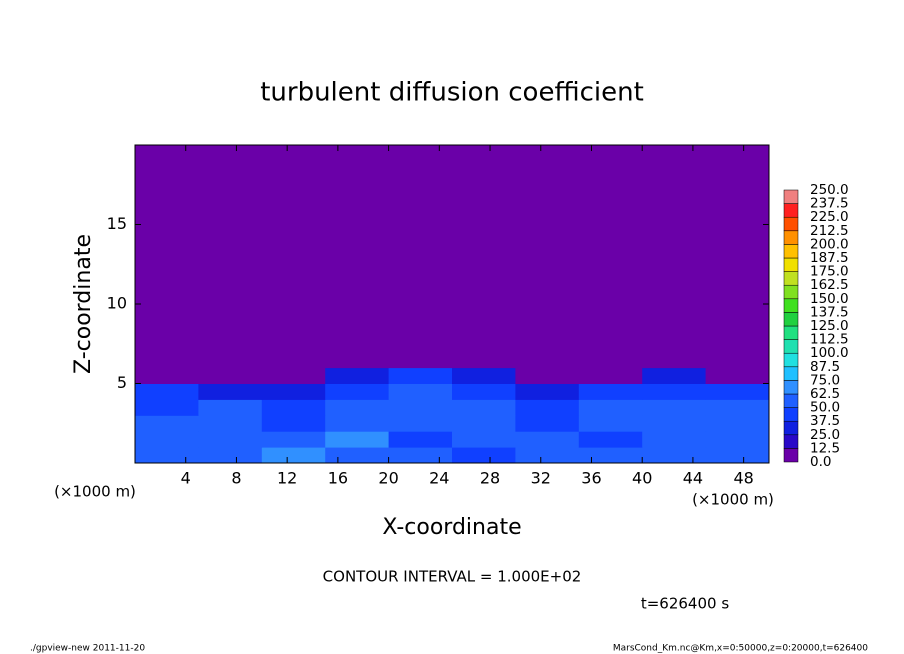  Describe the element at coordinates (829, 326) in the screenshot. I see `colorbar-label: 125.0` at that location.